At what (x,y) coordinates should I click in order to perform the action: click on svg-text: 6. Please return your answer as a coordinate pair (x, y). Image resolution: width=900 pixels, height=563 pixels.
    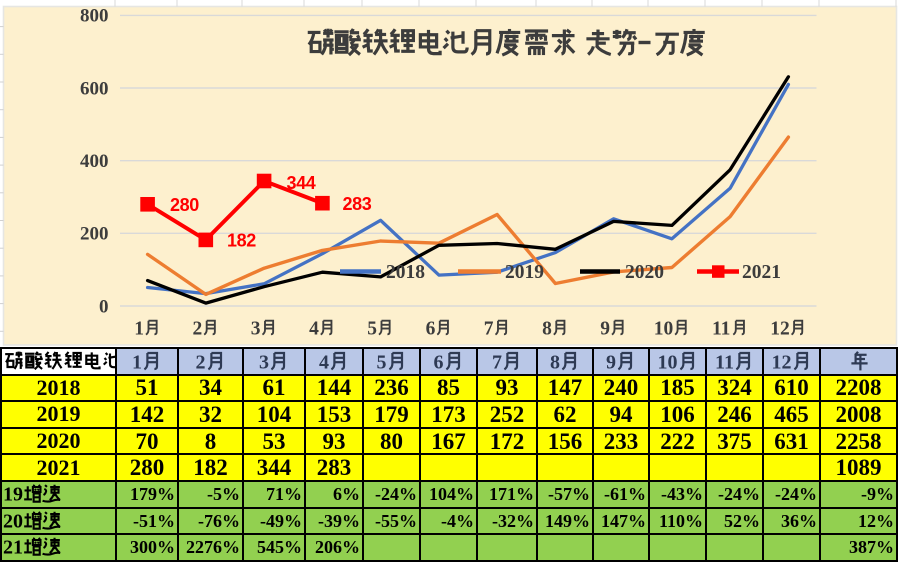
    Looking at the image, I should click on (431, 329).